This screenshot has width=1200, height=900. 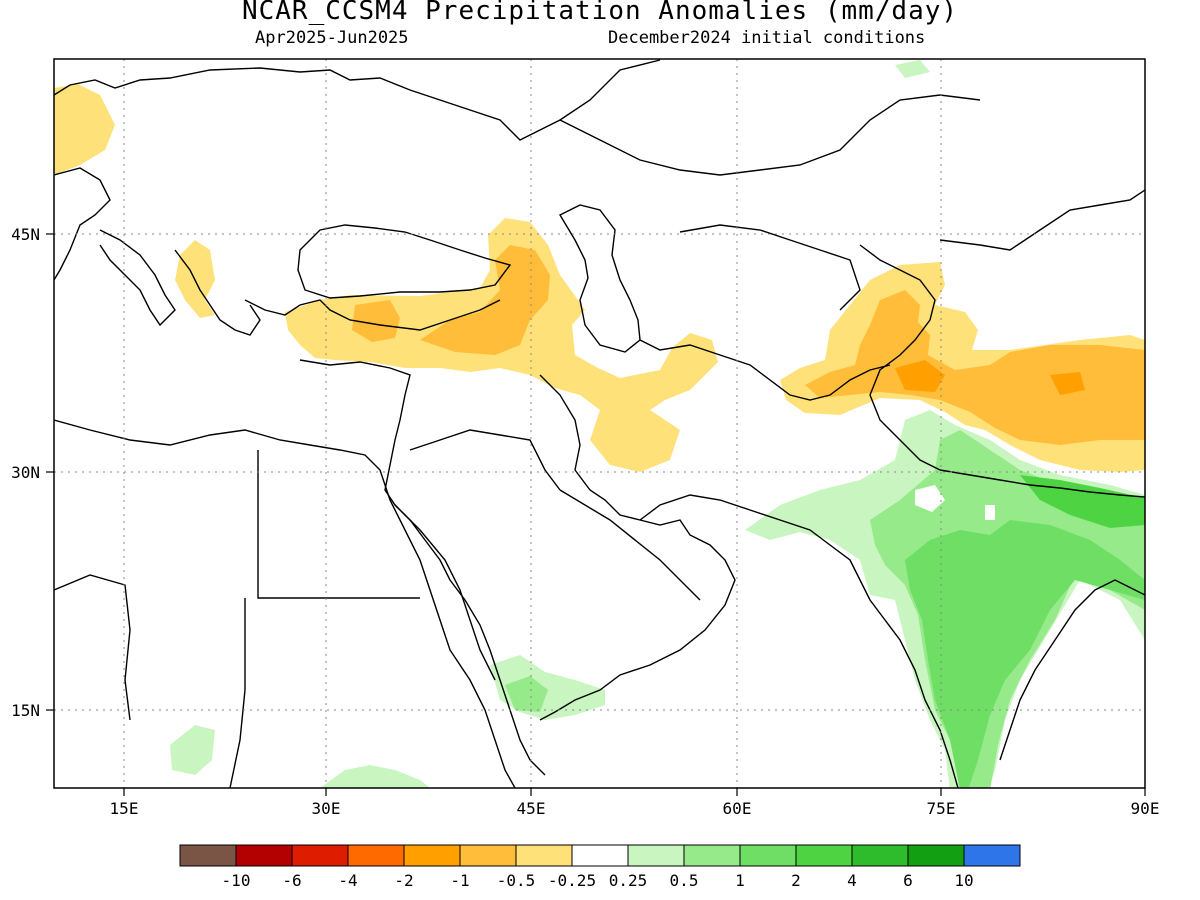 What do you see at coordinates (25, 710) in the screenshot?
I see `lat-label-15n: 15N` at bounding box center [25, 710].